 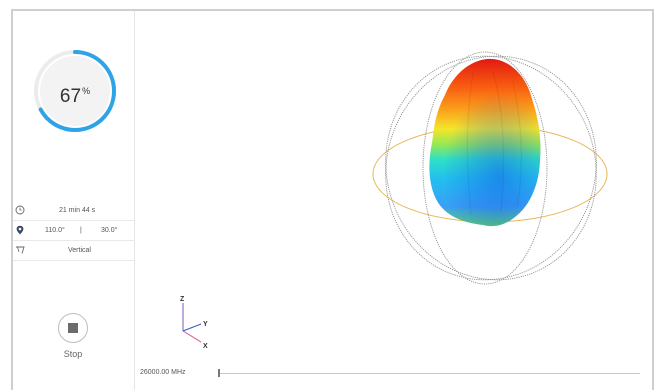 What do you see at coordinates (86, 91) in the screenshot?
I see `progress-percent-sign: %` at bounding box center [86, 91].